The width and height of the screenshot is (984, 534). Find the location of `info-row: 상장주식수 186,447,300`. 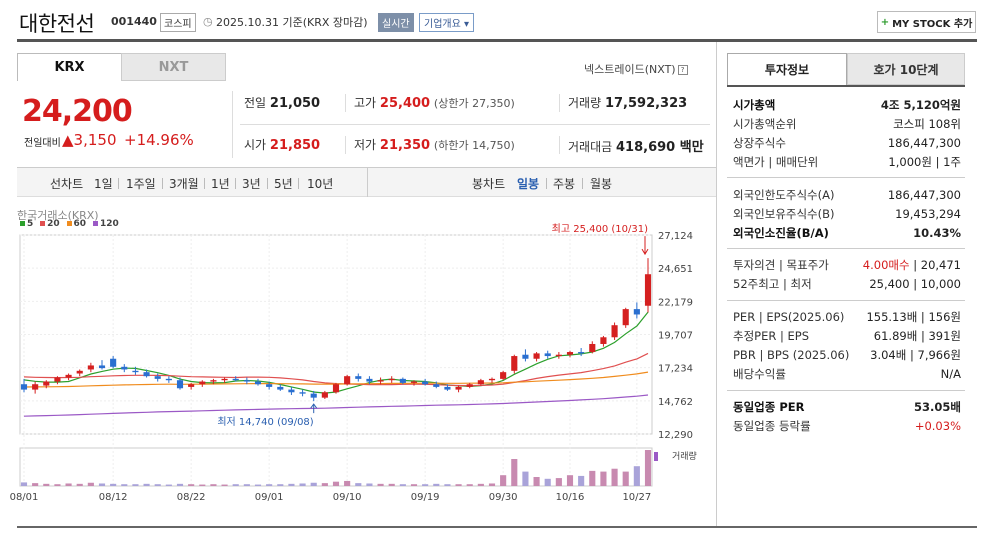

info-row: 상장주식수 186,447,300 is located at coordinates (847, 143).